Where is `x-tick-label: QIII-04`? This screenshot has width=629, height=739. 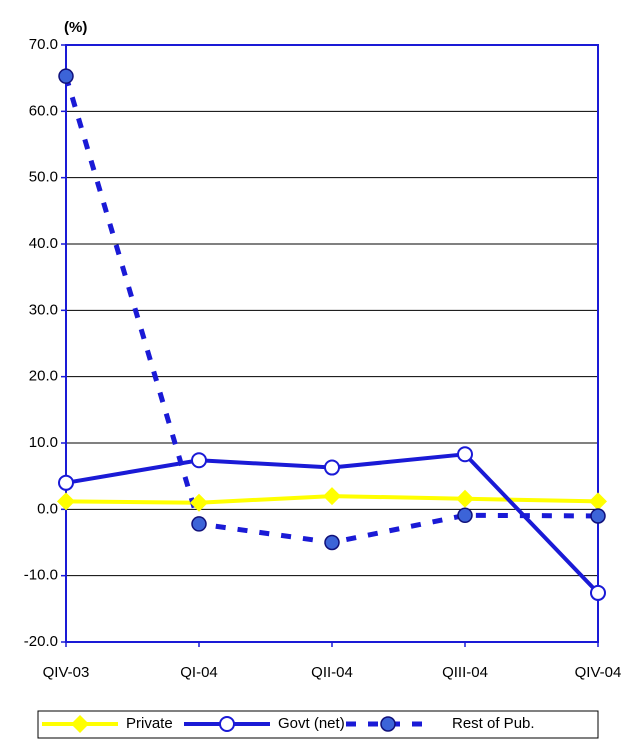 x-tick-label: QIII-04 is located at coordinates (465, 672).